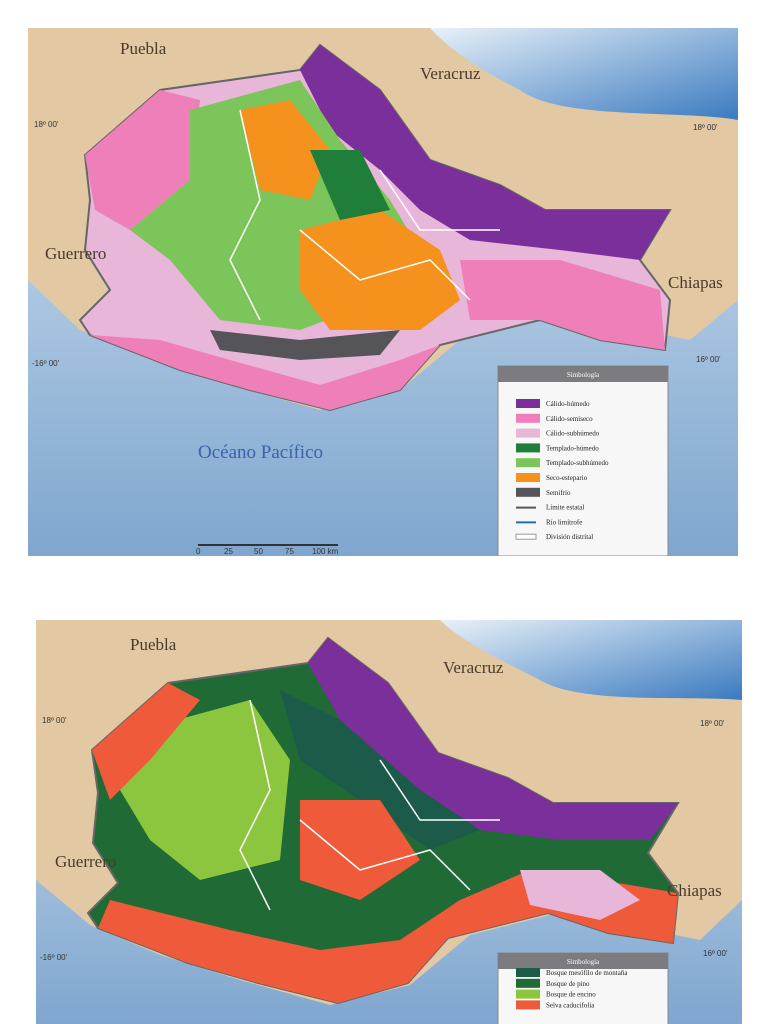 The image size is (768, 1024). I want to click on scale-label: 0, so click(198, 551).